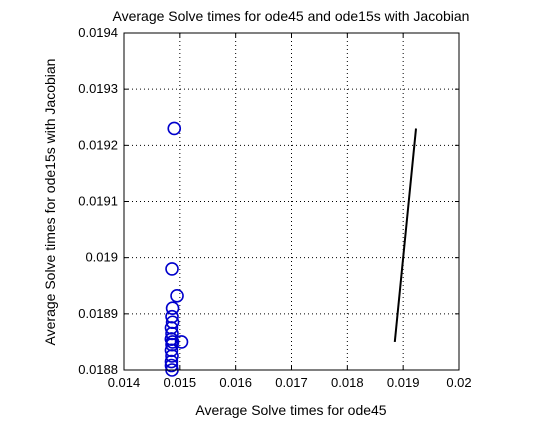 The width and height of the screenshot is (560, 425). Describe the element at coordinates (347, 382) in the screenshot. I see `x-tick-label: 0.018` at that location.